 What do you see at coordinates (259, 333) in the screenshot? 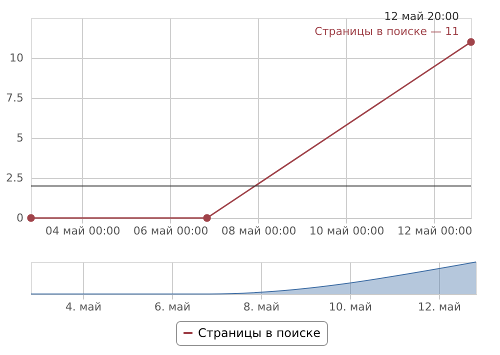
I see `legend-label: Страницы в поиске` at bounding box center [259, 333].